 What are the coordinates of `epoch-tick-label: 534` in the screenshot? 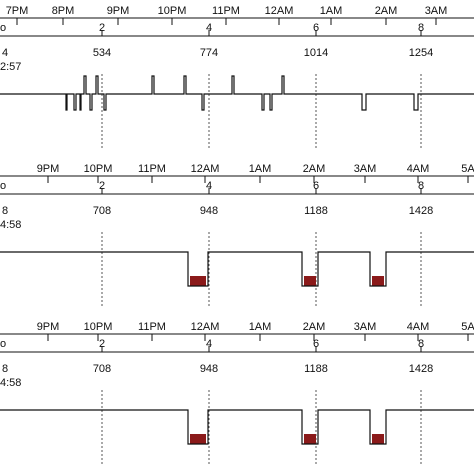 It's located at (102, 53).